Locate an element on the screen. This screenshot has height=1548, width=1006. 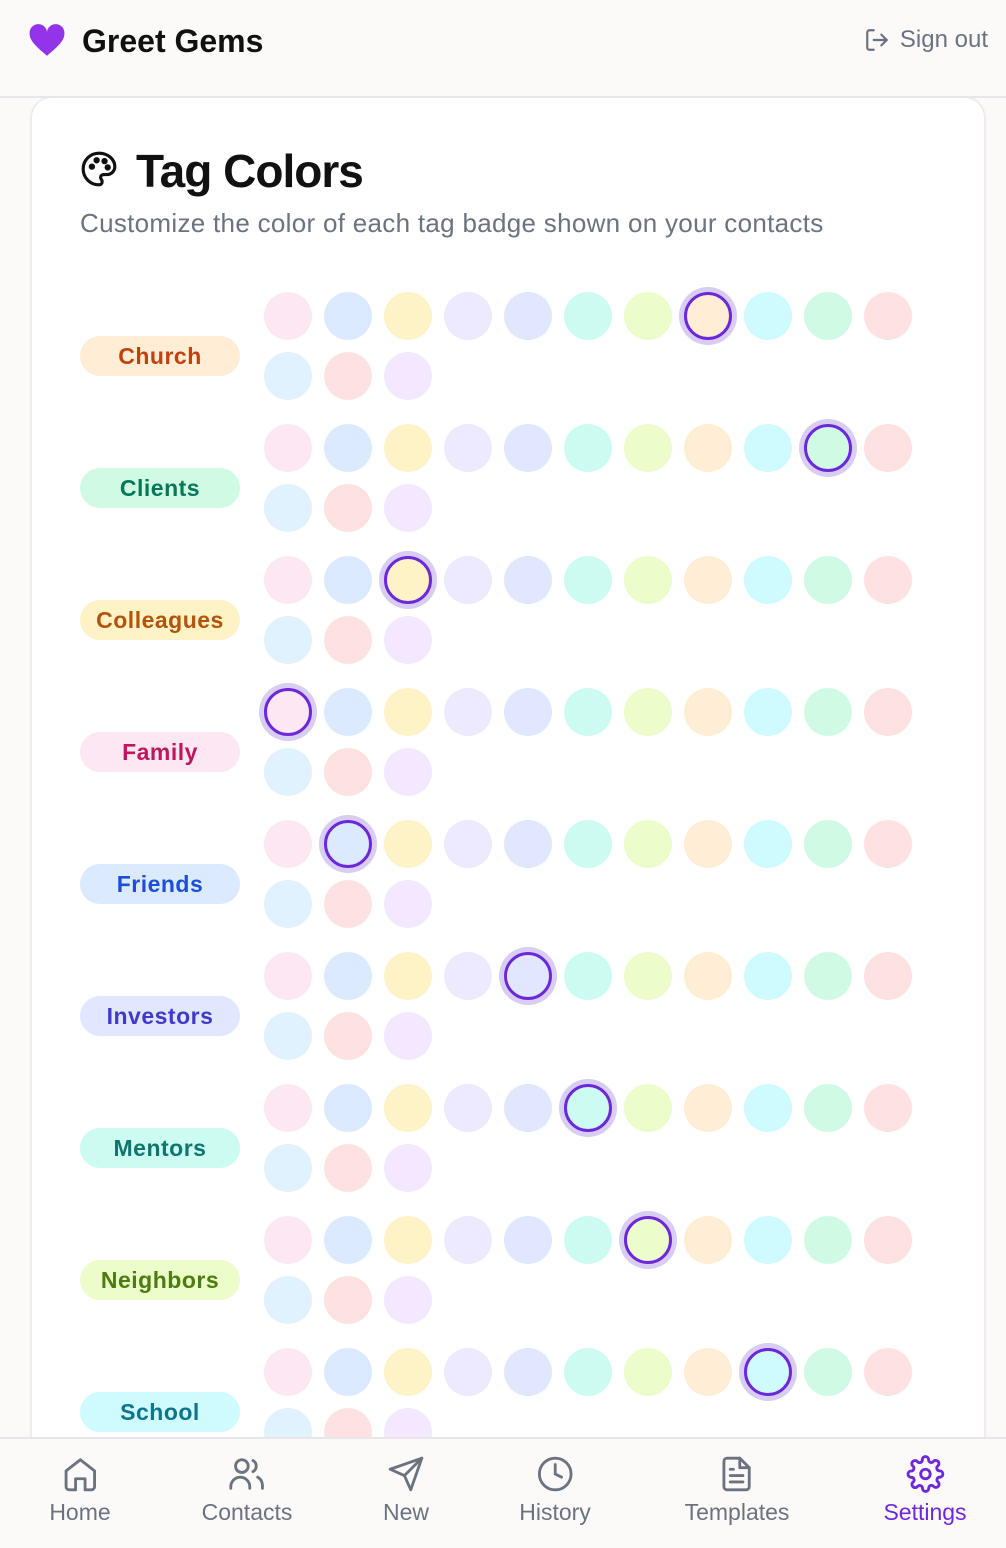
nav-item: Templates is located at coordinates (737, 1490).